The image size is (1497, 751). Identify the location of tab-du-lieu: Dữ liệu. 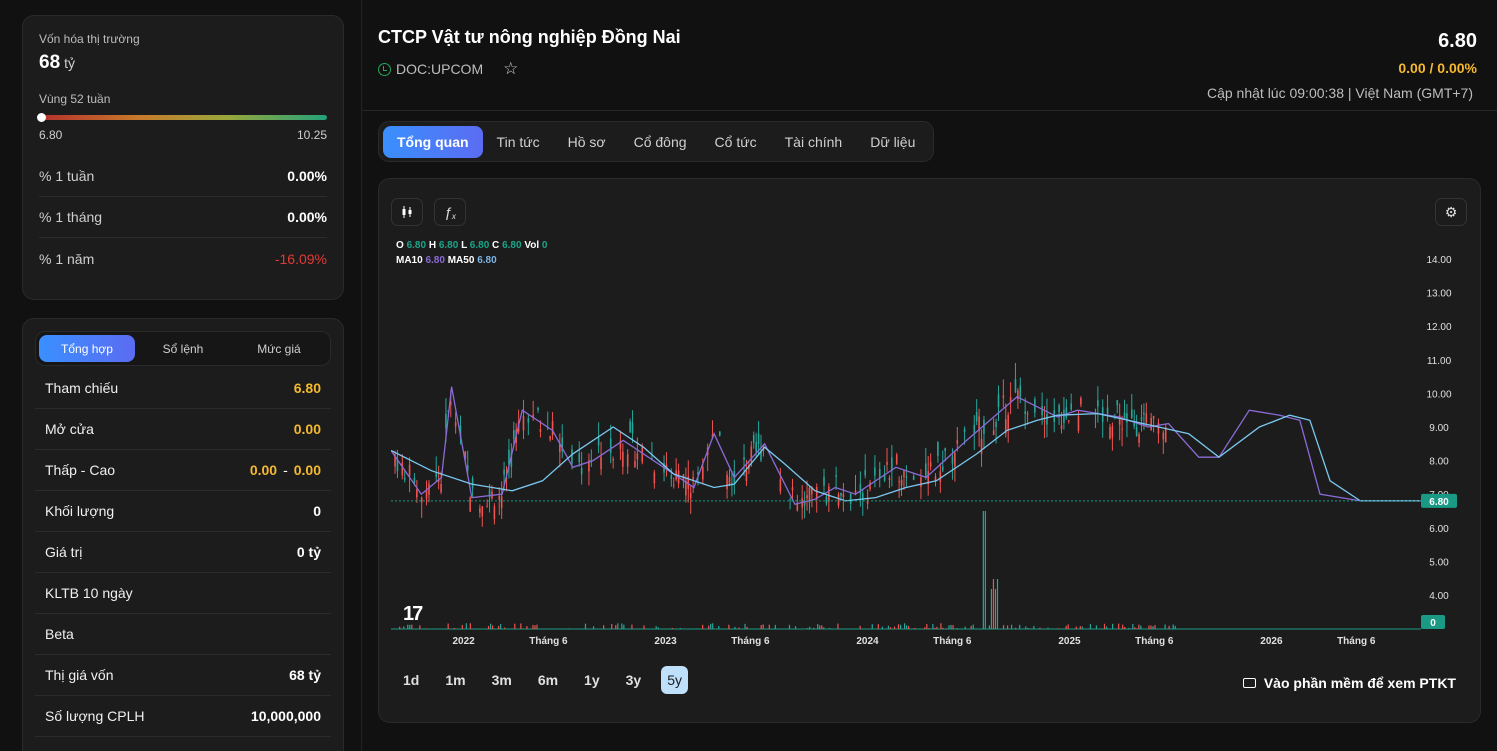
(893, 141).